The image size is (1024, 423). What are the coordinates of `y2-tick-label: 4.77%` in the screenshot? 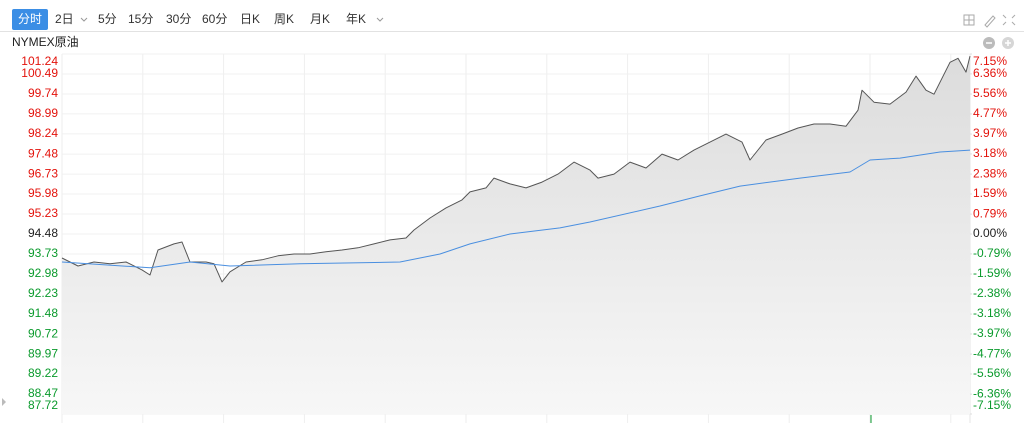 It's located at (990, 113).